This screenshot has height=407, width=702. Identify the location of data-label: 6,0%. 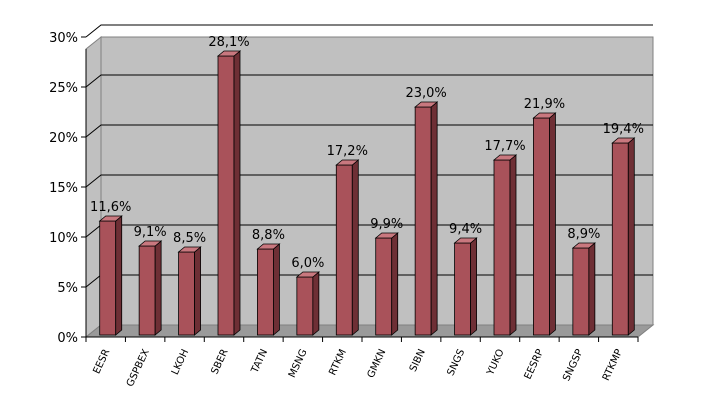
(307, 263).